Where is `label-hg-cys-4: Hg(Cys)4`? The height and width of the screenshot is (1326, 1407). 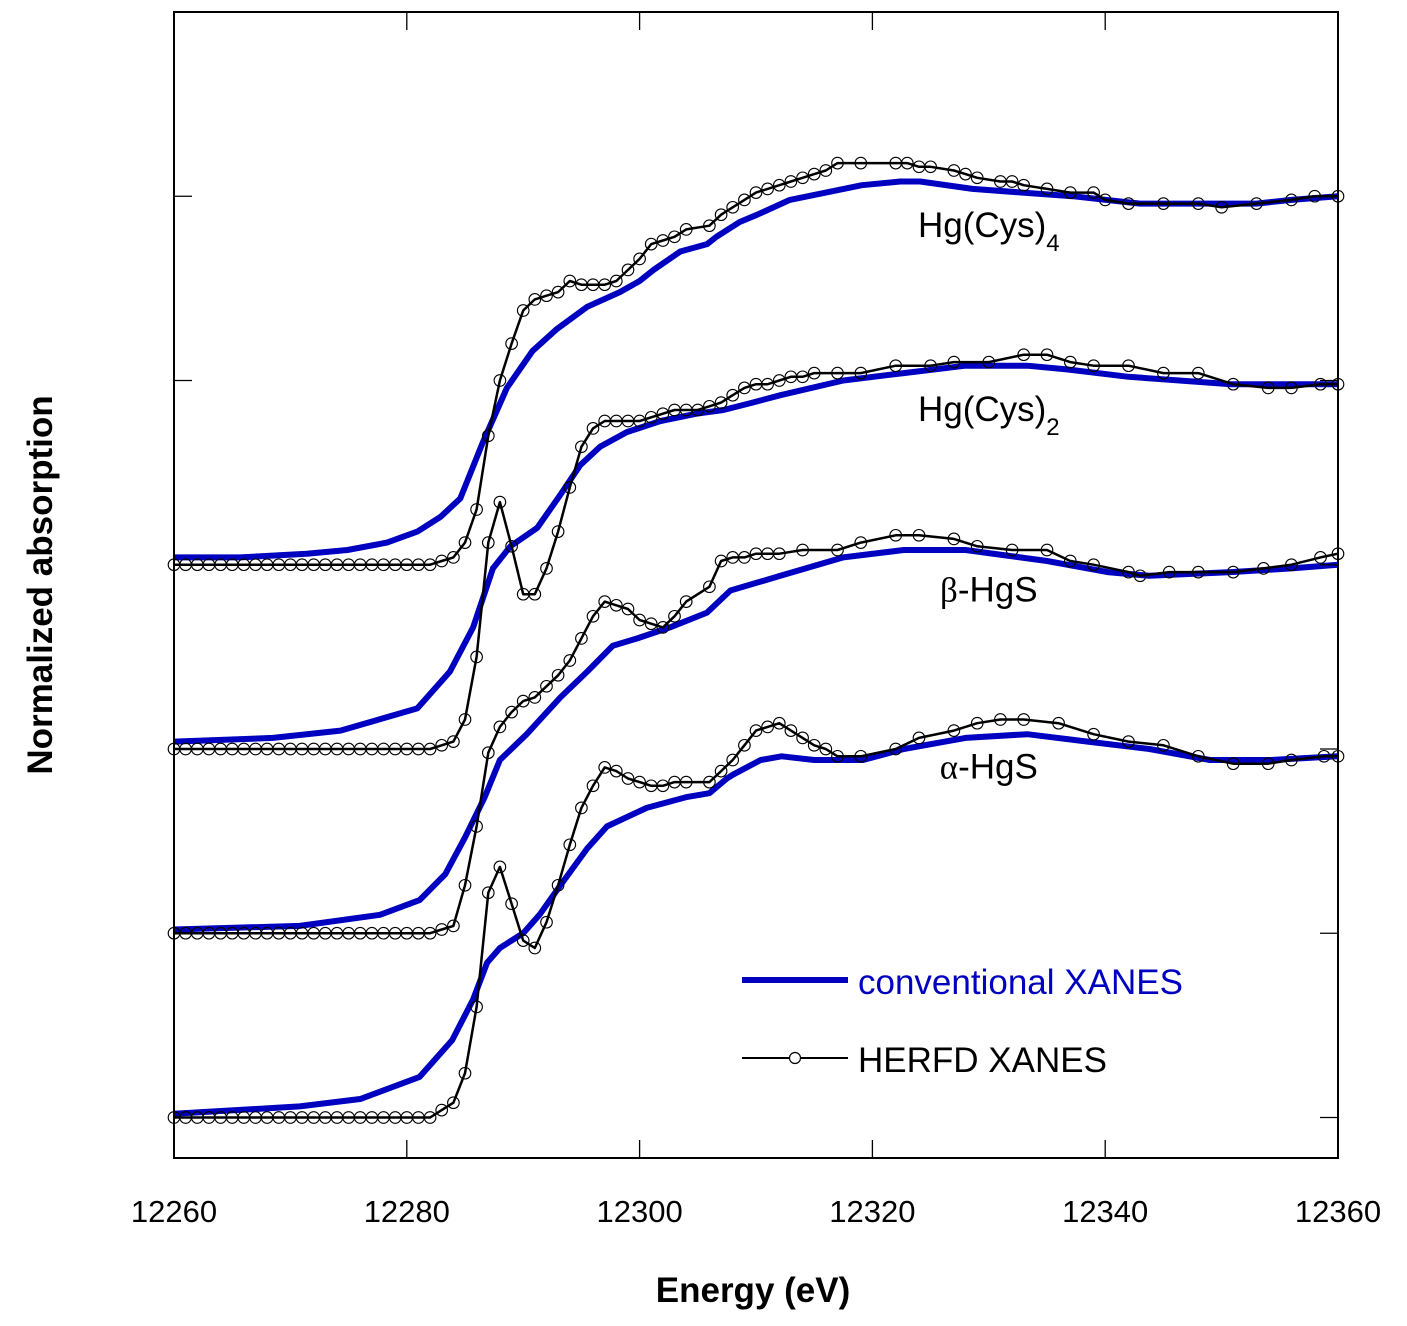
label-hg-cys-4: Hg(Cys)4 is located at coordinates (989, 231).